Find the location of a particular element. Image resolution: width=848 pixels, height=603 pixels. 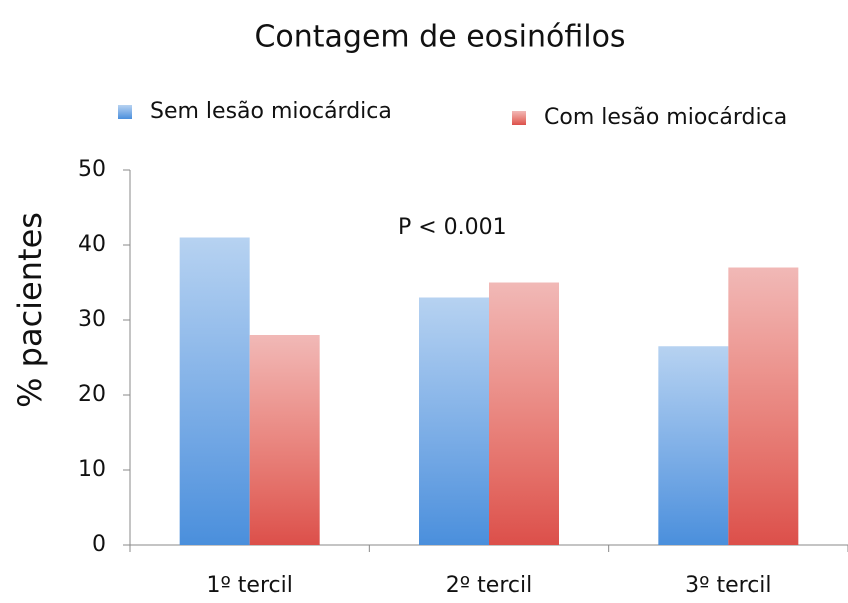

x-tick-label: 2º tercil is located at coordinates (489, 585).